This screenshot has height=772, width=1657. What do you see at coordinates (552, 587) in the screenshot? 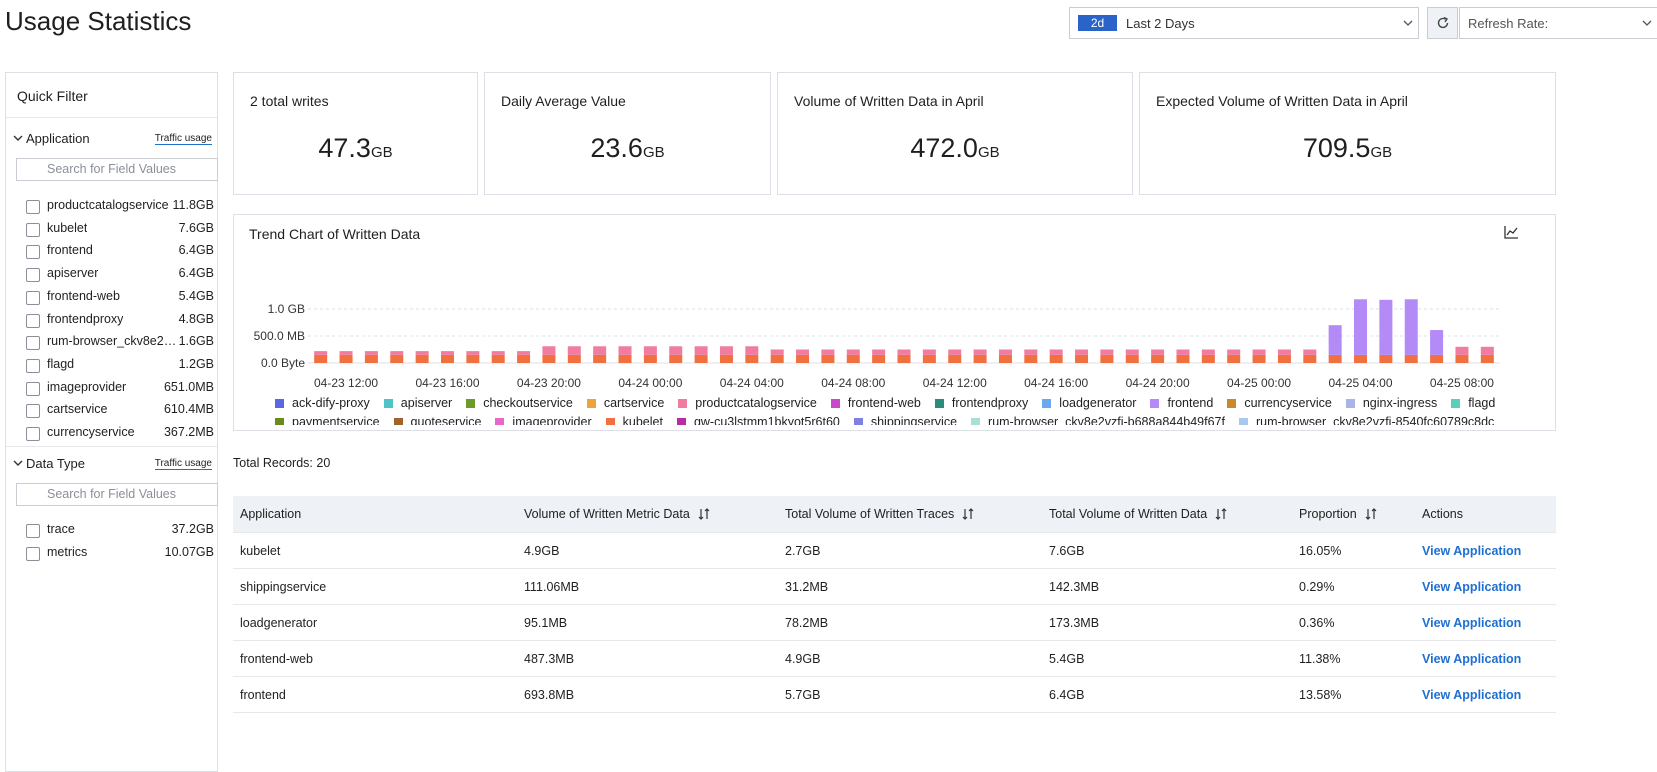
I see `table-cell: 111.06MB` at bounding box center [552, 587].